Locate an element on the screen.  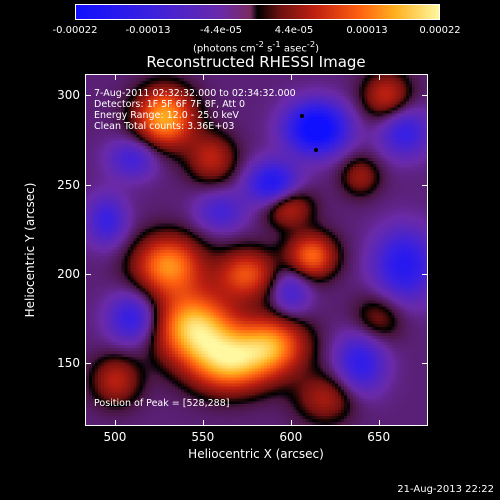
y-axis-label: Heliocentric Y (arcsec) is located at coordinates (30, 250).